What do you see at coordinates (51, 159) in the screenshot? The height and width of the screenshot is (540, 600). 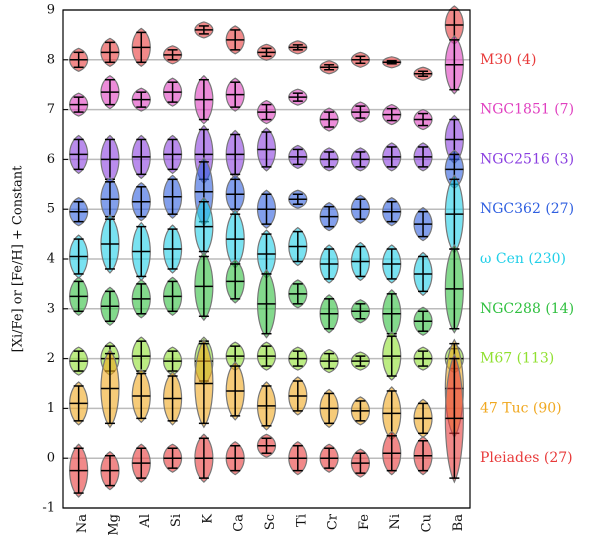 I see `y-tick-label: 6` at bounding box center [51, 159].